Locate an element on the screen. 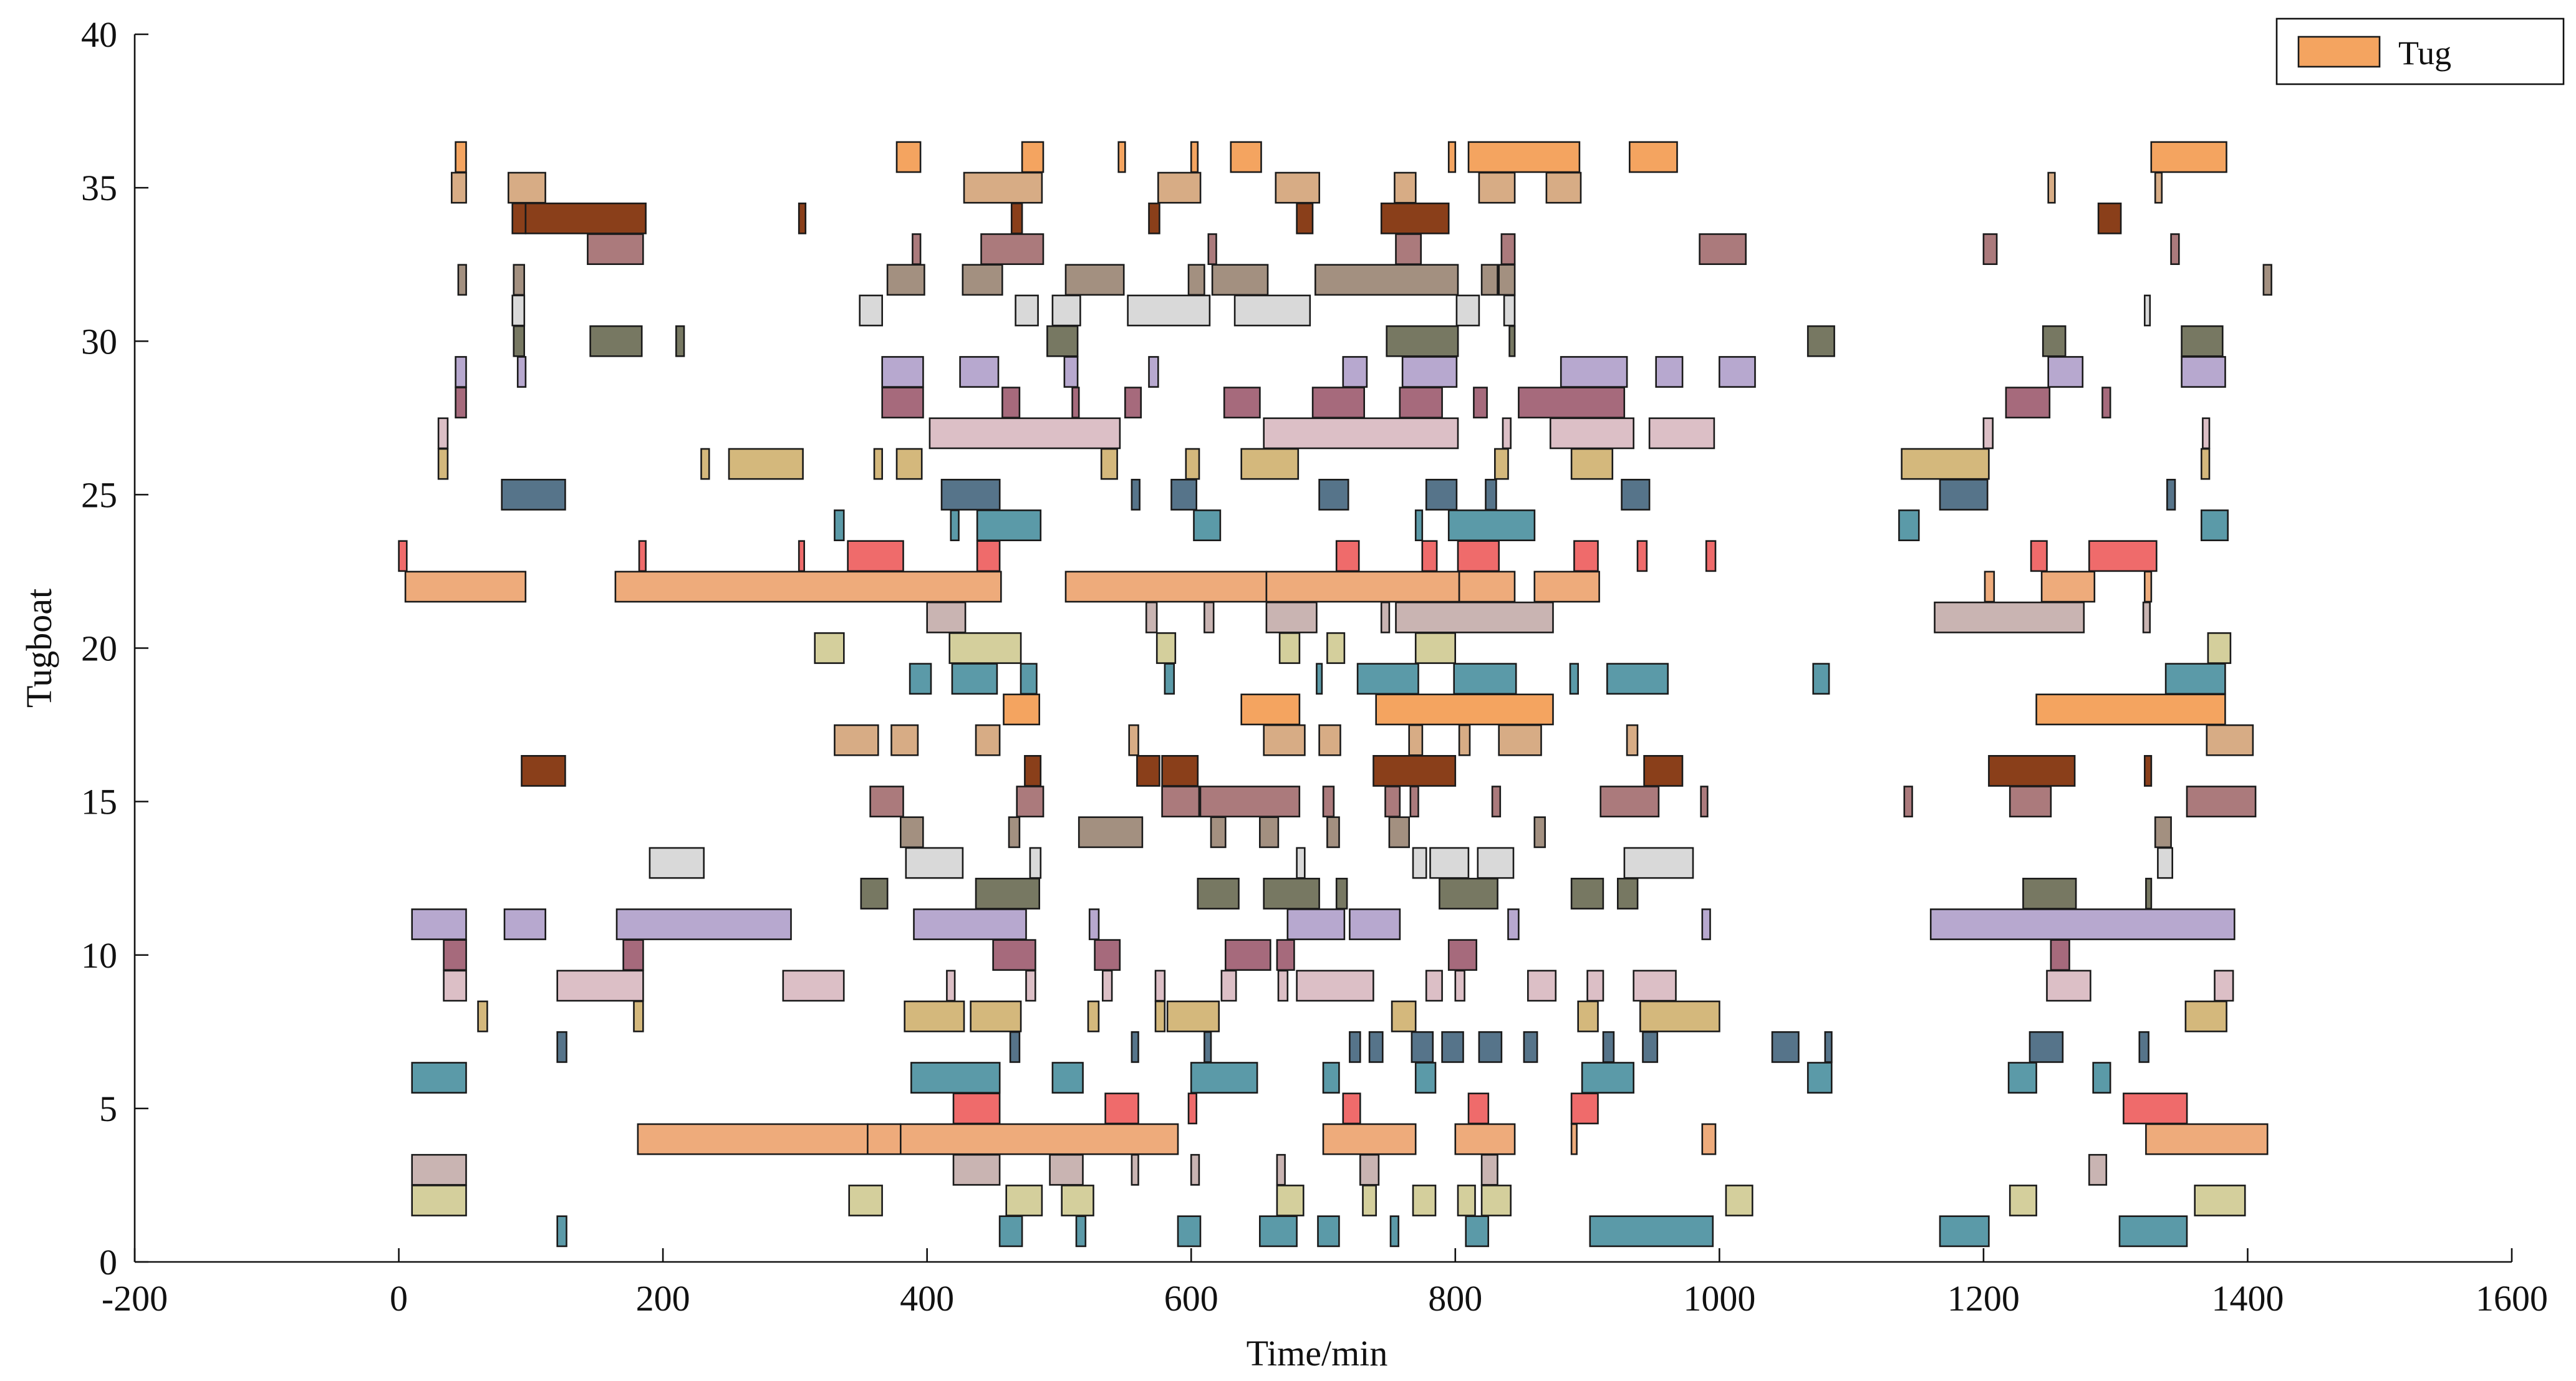 The height and width of the screenshot is (1381, 2576). x-axis-label: Time/min is located at coordinates (1317, 1353).